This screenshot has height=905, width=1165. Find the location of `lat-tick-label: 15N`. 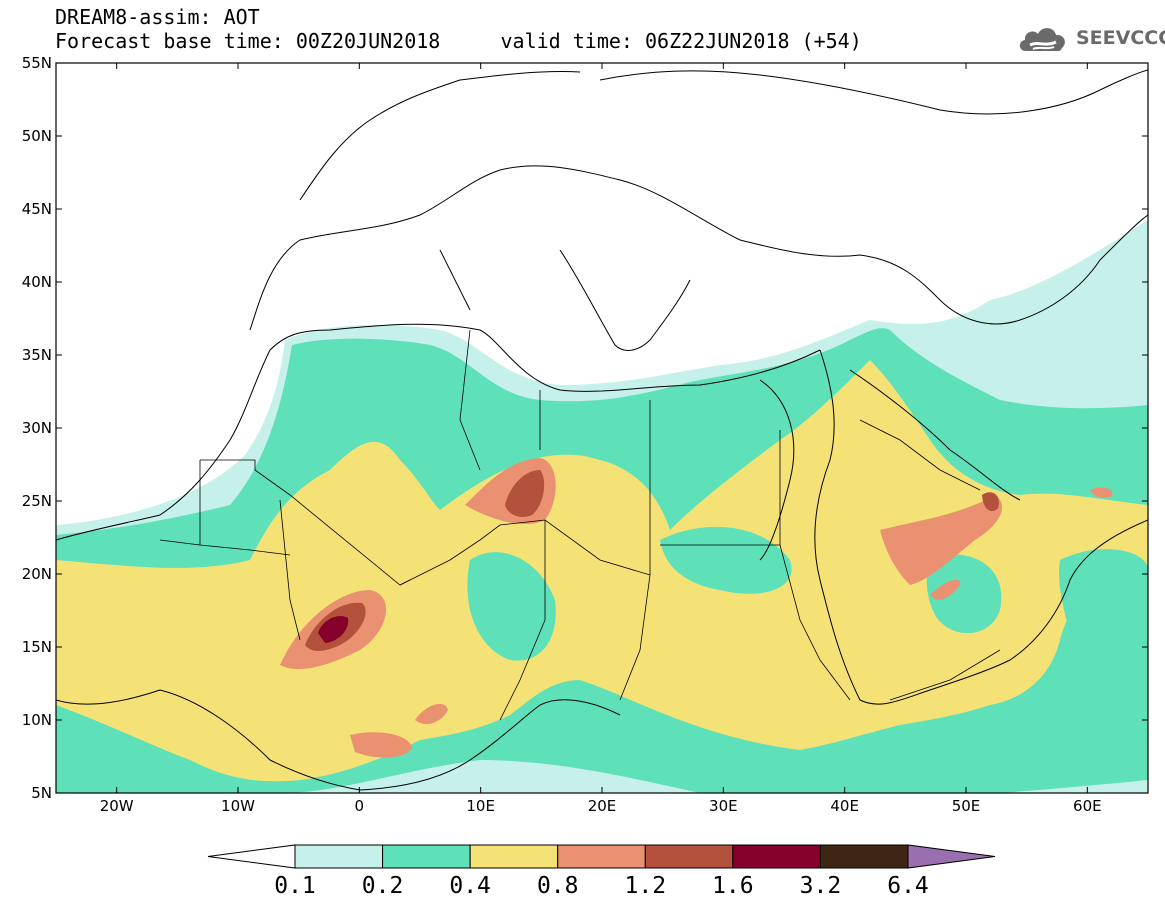

lat-tick-label: 15N is located at coordinates (37, 647).